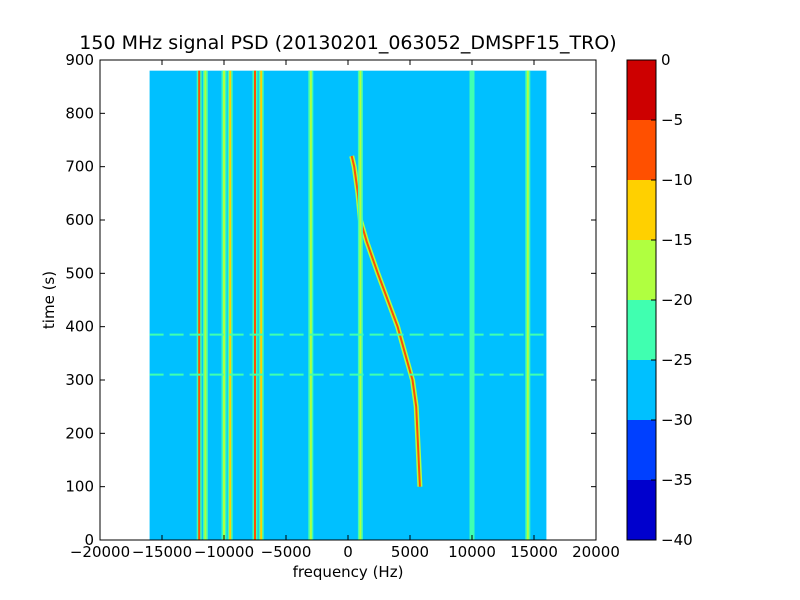 This screenshot has width=800, height=600. What do you see at coordinates (410, 552) in the screenshot?
I see `x-tick-label: 5000` at bounding box center [410, 552].